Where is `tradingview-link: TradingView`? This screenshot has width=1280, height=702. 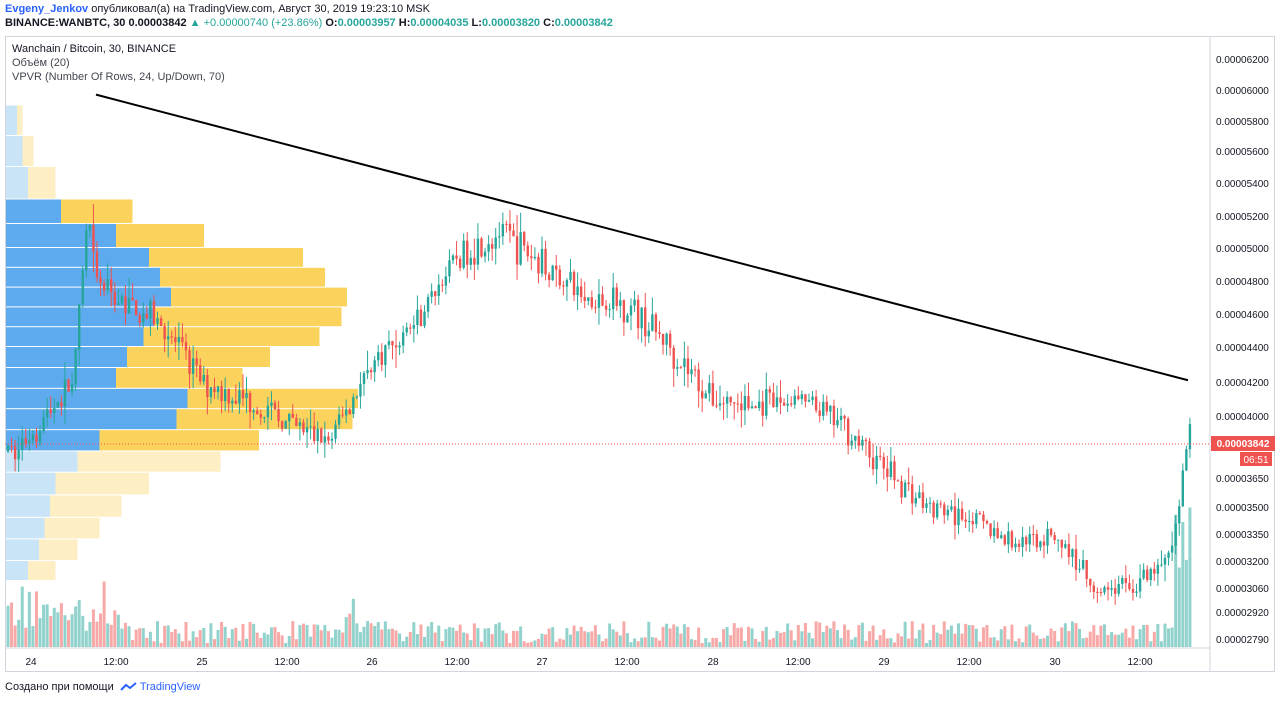
tradingview-link: TradingView is located at coordinates (170, 687).